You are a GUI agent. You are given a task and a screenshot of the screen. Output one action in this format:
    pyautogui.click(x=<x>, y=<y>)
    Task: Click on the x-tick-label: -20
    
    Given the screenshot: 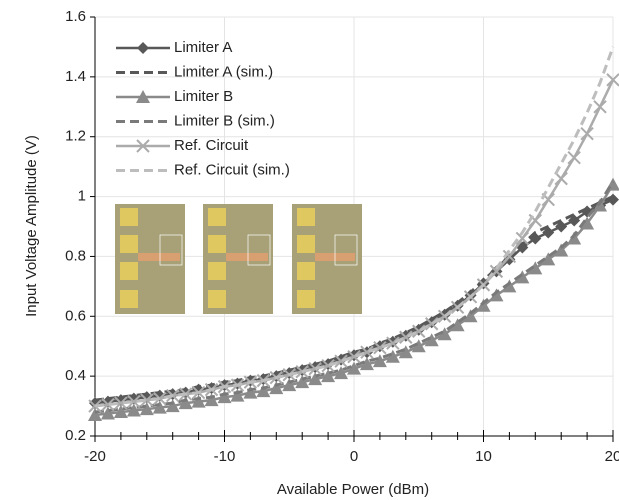 What is the action you would take?
    pyautogui.click(x=95, y=456)
    